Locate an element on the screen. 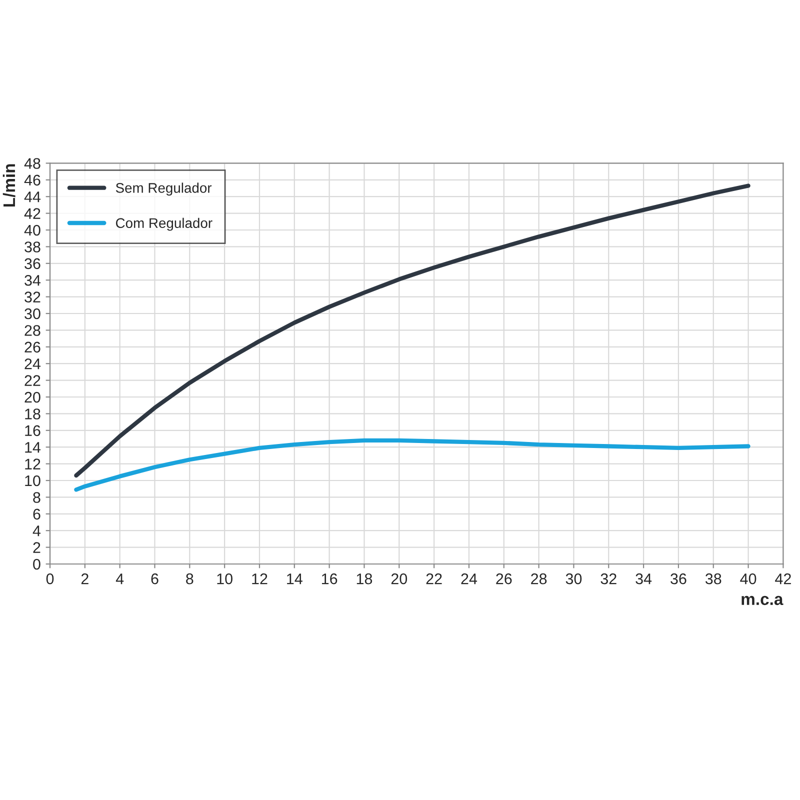  x-tick-label: 14 is located at coordinates (294, 579).